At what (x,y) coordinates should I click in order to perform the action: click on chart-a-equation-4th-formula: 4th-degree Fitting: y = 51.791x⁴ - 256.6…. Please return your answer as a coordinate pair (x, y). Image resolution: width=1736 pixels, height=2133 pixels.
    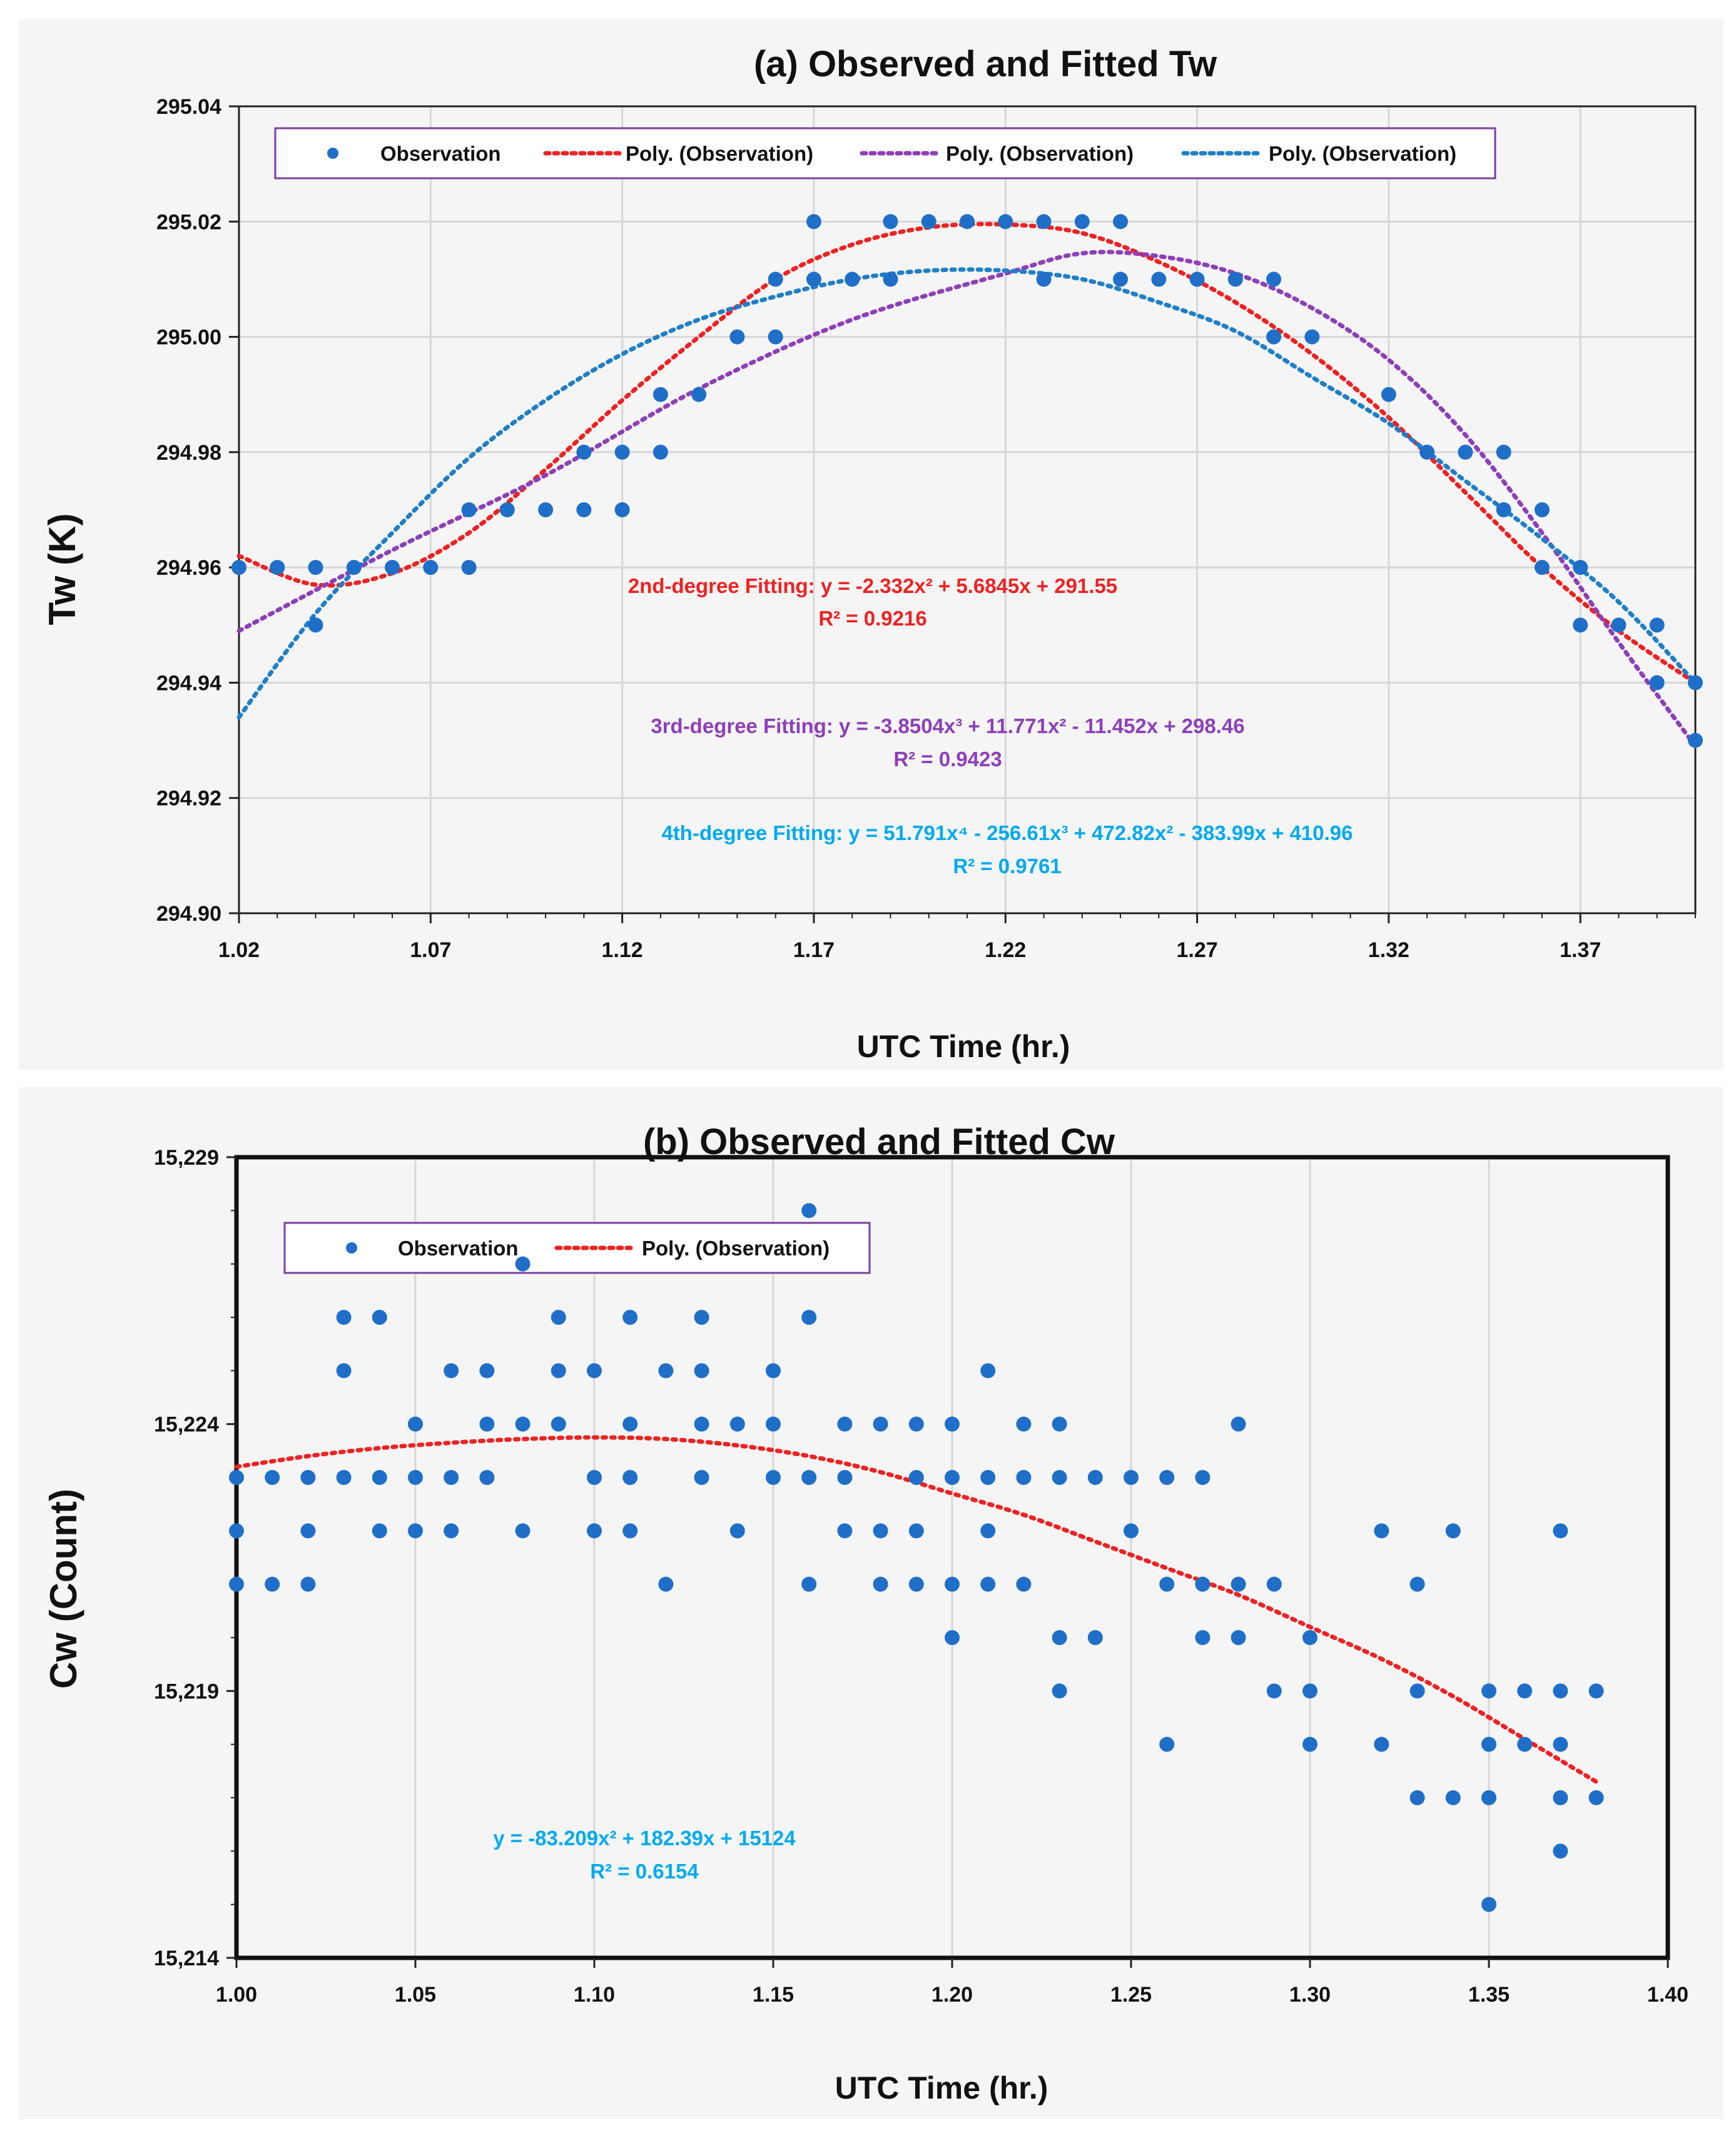
    Looking at the image, I should click on (1007, 832).